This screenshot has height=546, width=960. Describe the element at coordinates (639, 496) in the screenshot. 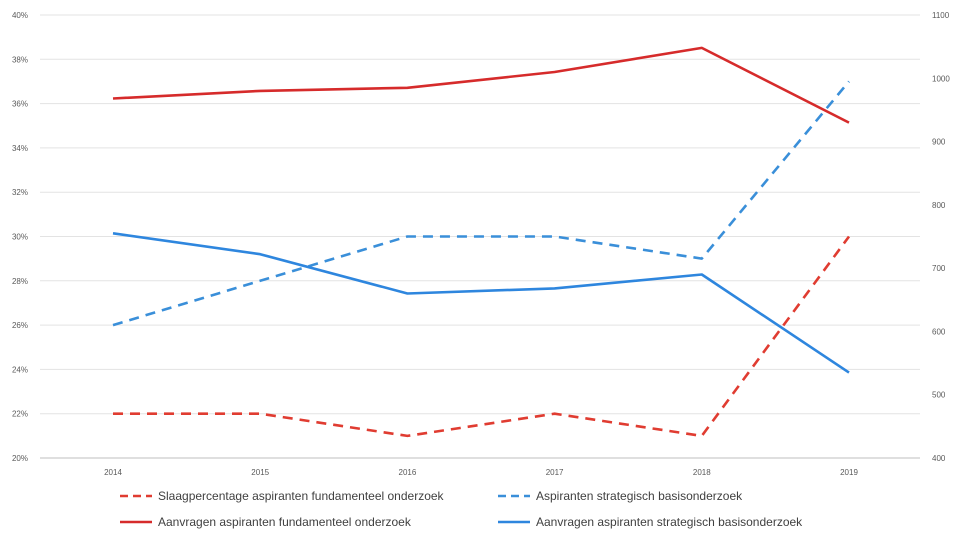

I see `legend-label: Aspiranten strategisch basisonderzoek` at that location.